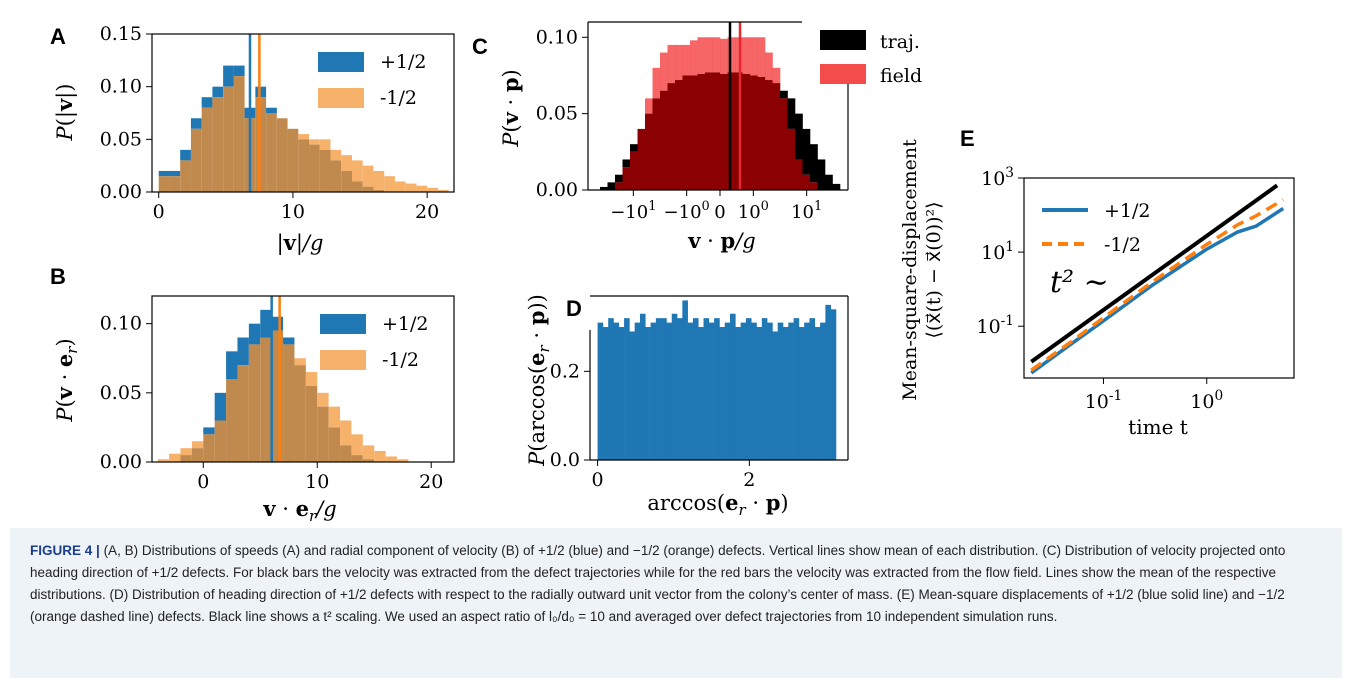 Image resolution: width=1354 pixels, height=683 pixels. What do you see at coordinates (341, 98) in the screenshot?
I see `legend-swatch-a-minus` at bounding box center [341, 98].